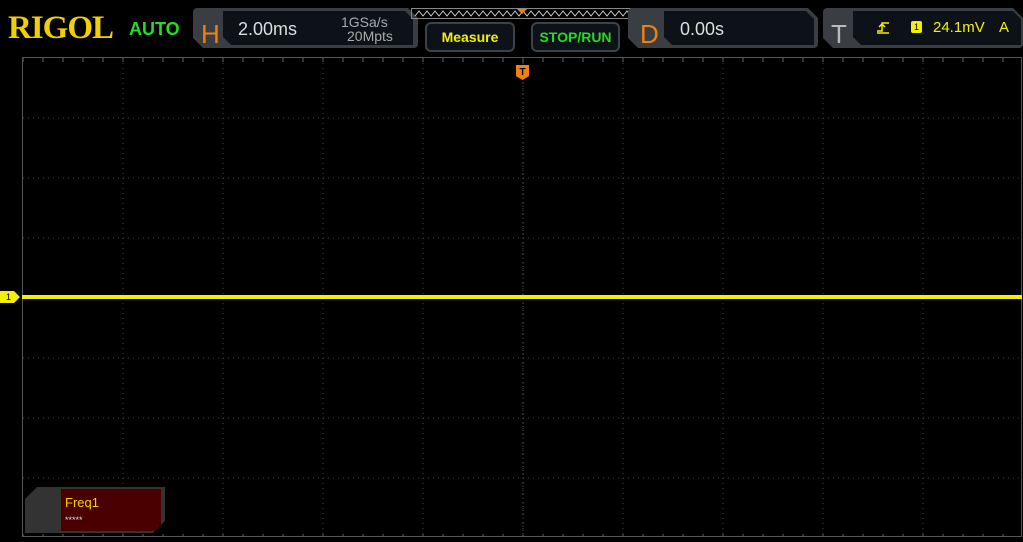 This screenshot has height=542, width=1023. I want to click on trigger-marker: T, so click(522, 72).